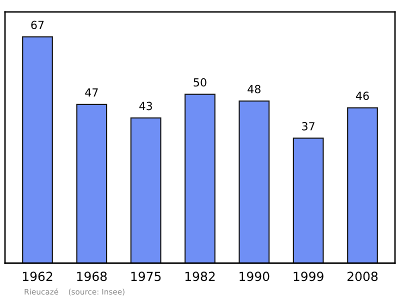 The image size is (400, 299). I want to click on data-label: 47, so click(91, 92).